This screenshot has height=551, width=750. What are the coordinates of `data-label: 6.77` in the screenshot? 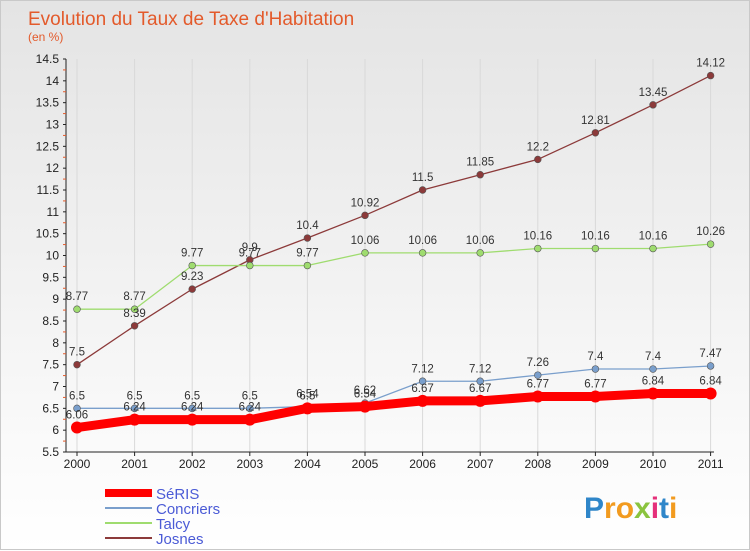 It's located at (595, 385).